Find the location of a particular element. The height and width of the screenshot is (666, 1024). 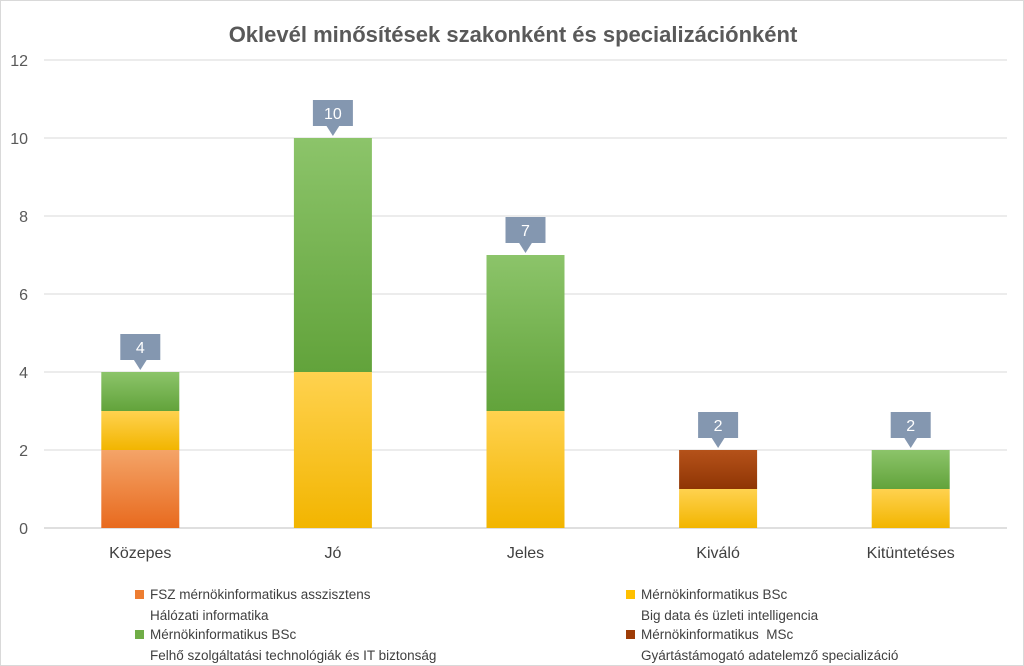

total-callout: 7 is located at coordinates (525, 235).